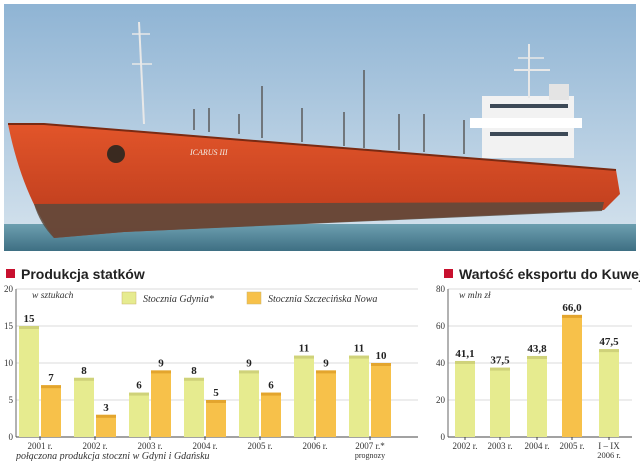 The width and height of the screenshot is (640, 463). What do you see at coordinates (370, 446) in the screenshot?
I see `x-tick-label: 2007 r.*` at bounding box center [370, 446].